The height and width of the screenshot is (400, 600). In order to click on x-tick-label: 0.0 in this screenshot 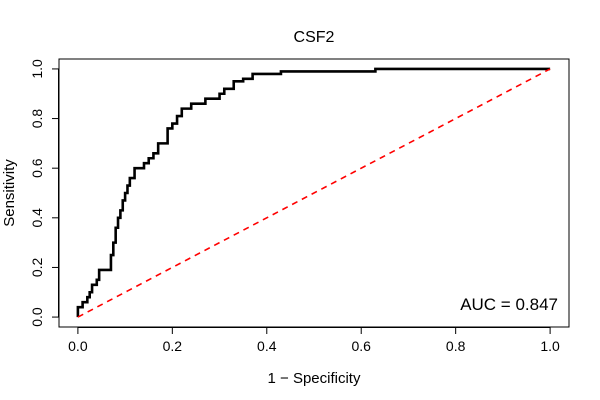, I will do `click(78, 346)`.